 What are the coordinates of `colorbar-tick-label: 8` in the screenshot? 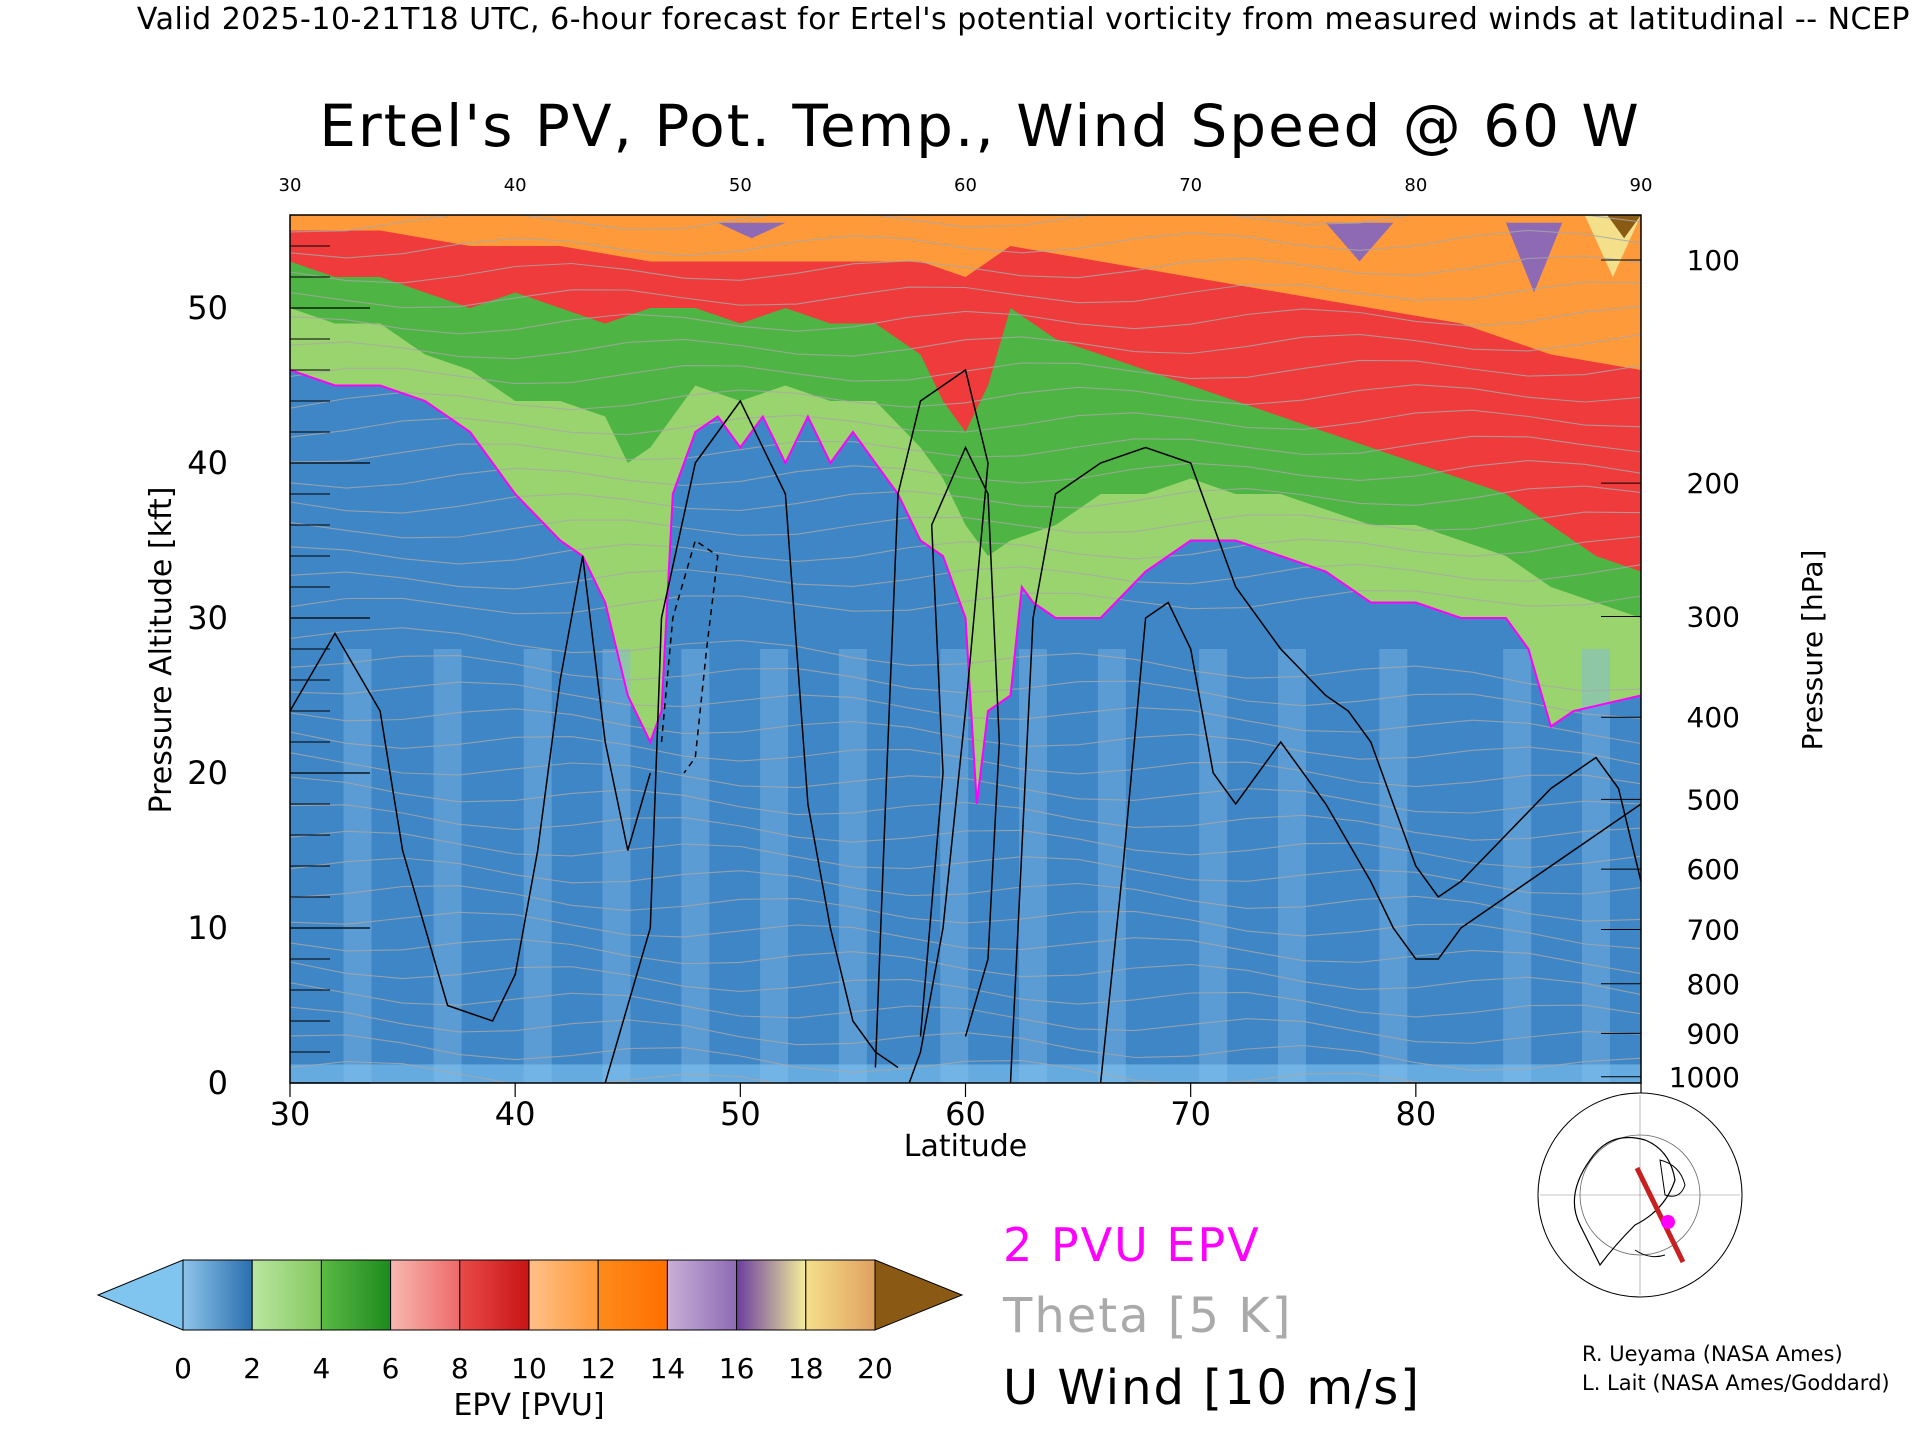 It's located at (460, 1368).